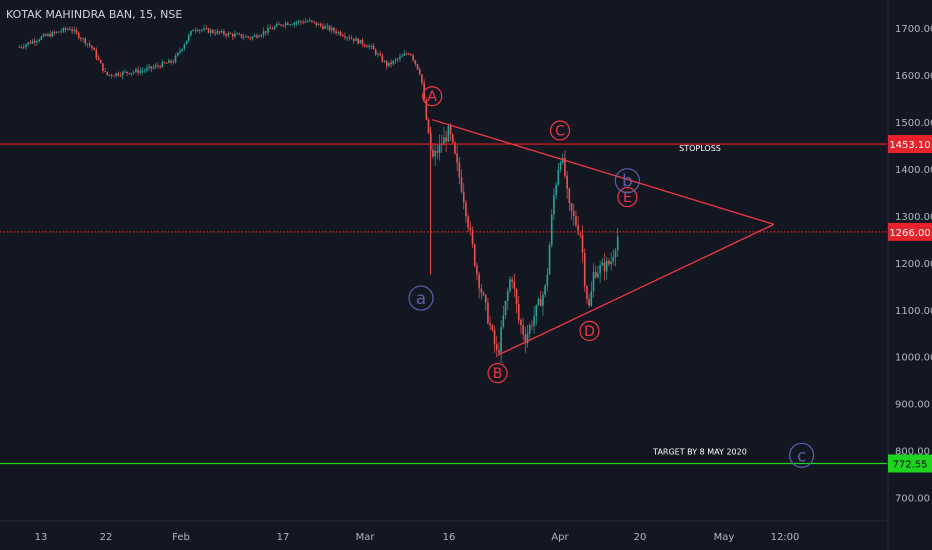 Image resolution: width=932 pixels, height=550 pixels. What do you see at coordinates (94, 14) in the screenshot?
I see `chart-title: KOTAK MAHINDRA BAN, 15, NSE` at bounding box center [94, 14].